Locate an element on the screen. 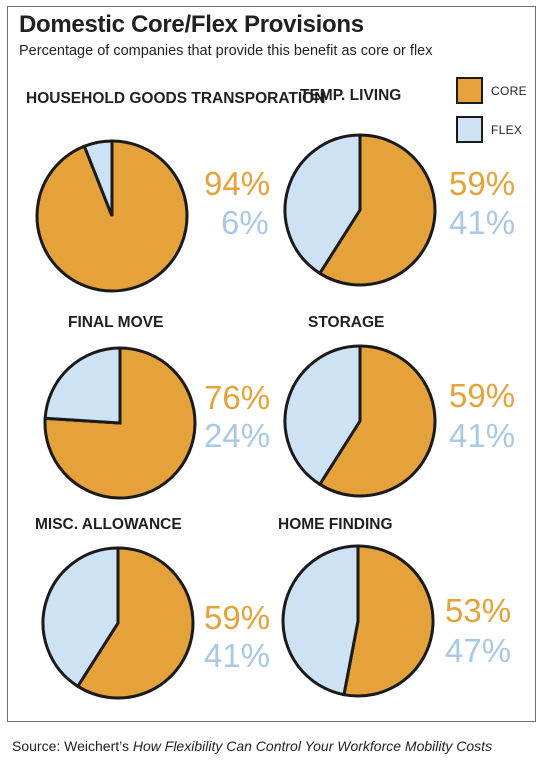 The image size is (542, 773). value-core-storage: 59% is located at coordinates (482, 395).